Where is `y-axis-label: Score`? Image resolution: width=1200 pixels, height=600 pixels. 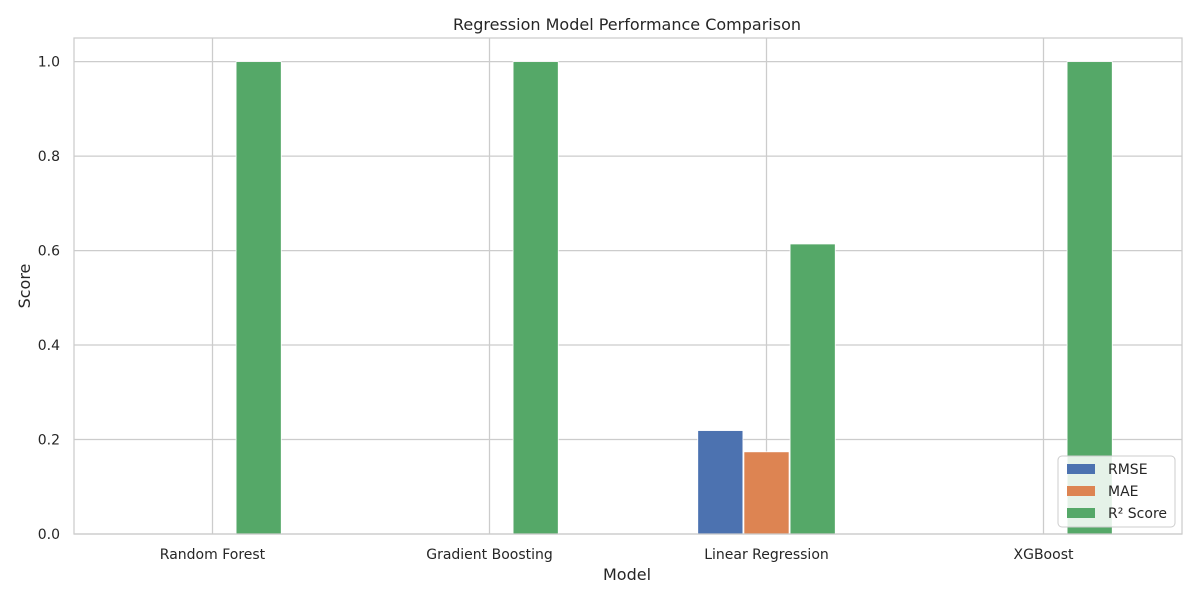
y-axis-label: Score is located at coordinates (24, 286).